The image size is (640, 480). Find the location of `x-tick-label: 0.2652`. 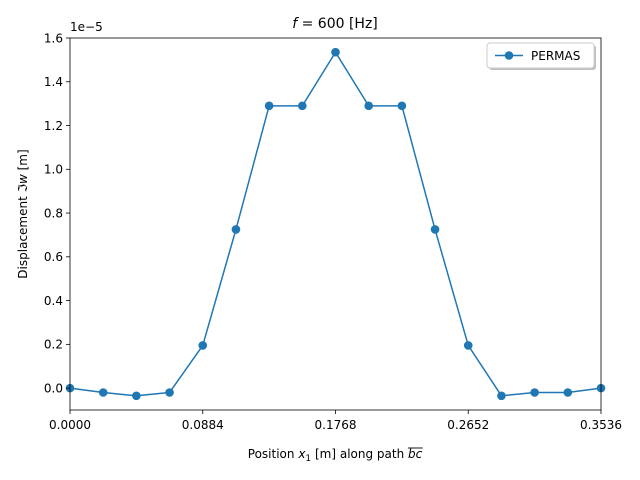

x-tick-label: 0.2652 is located at coordinates (468, 425).